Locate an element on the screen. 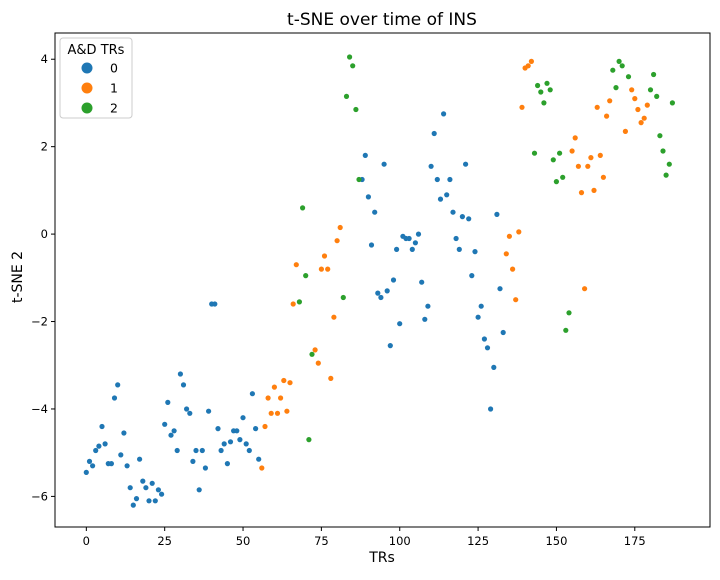  x-tick-label-0: 0 is located at coordinates (86, 541).